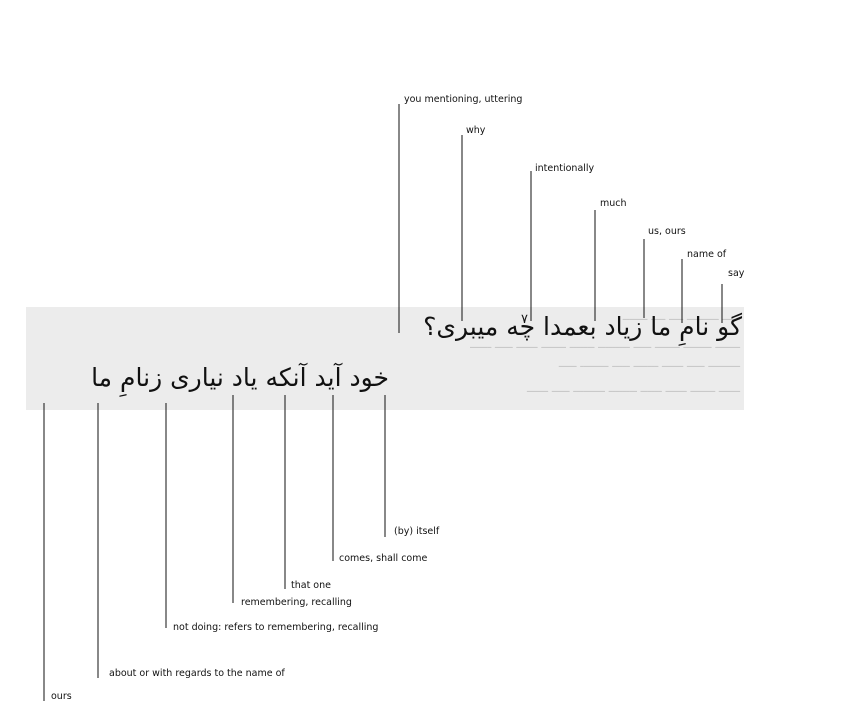 This screenshot has width=847, height=725. Describe the element at coordinates (383, 558) in the screenshot. I see `gloss-comes: comes, shall come` at that location.